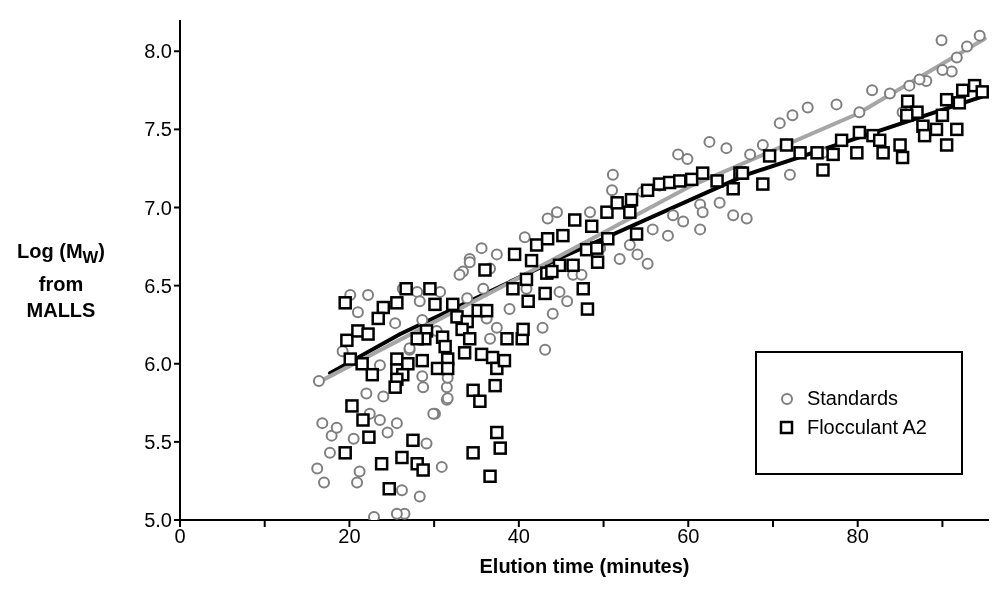 Image resolution: width=1001 pixels, height=592 pixels. Describe the element at coordinates (158, 207) in the screenshot. I see `y-tick-label: 7.0` at that location.